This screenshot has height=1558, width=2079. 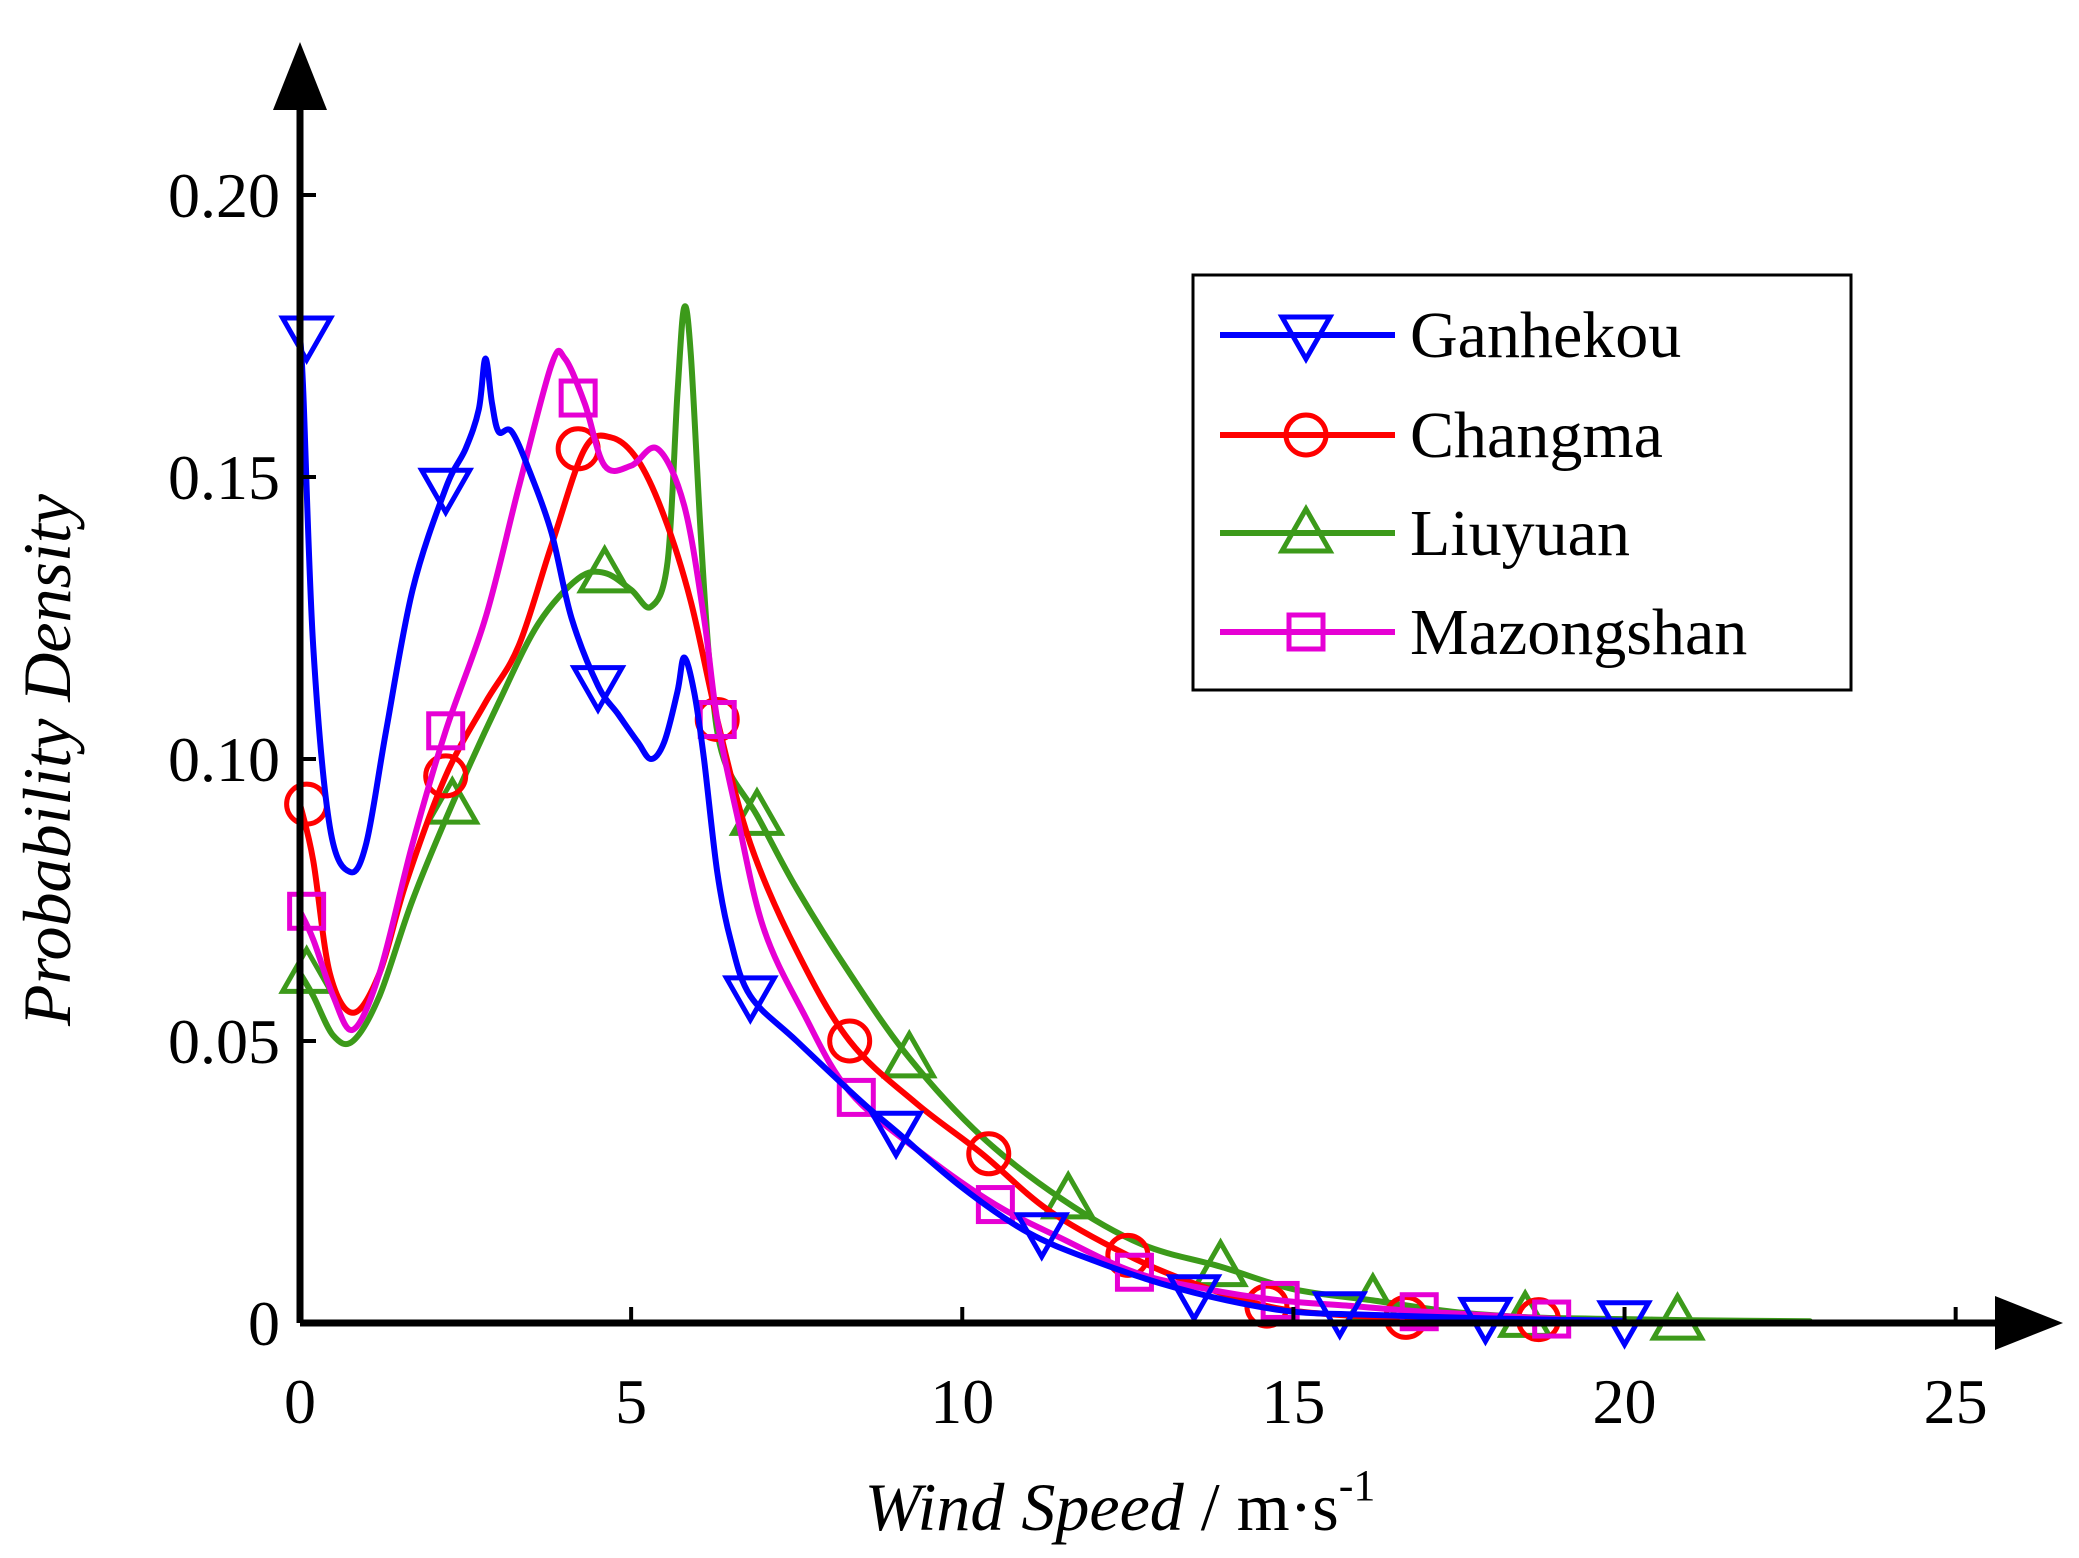 What do you see at coordinates (224, 759) in the screenshot?
I see `y-tick-label: 0.10` at bounding box center [224, 759].